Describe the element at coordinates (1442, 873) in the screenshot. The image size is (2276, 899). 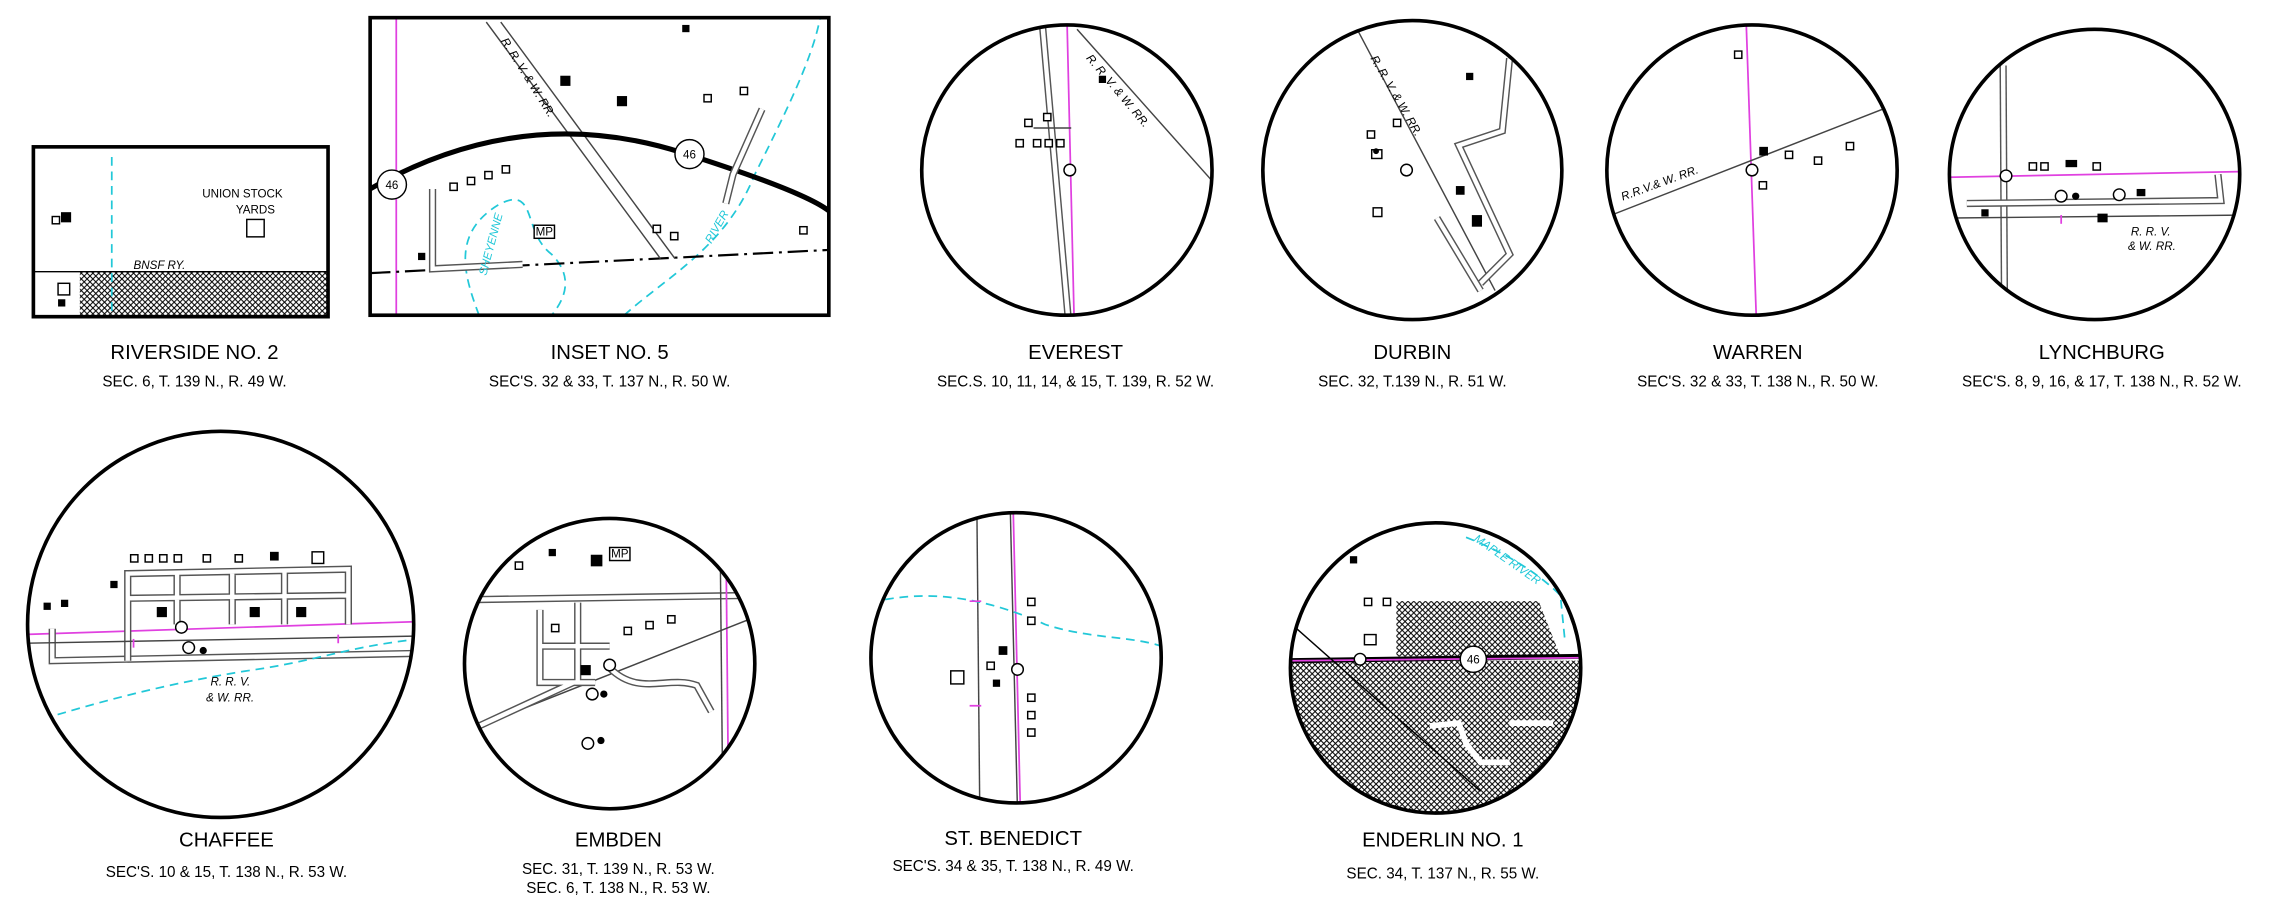
I see `inset-subtitle: SEC. 34, T. 137 N., R. 55 W.` at that location.